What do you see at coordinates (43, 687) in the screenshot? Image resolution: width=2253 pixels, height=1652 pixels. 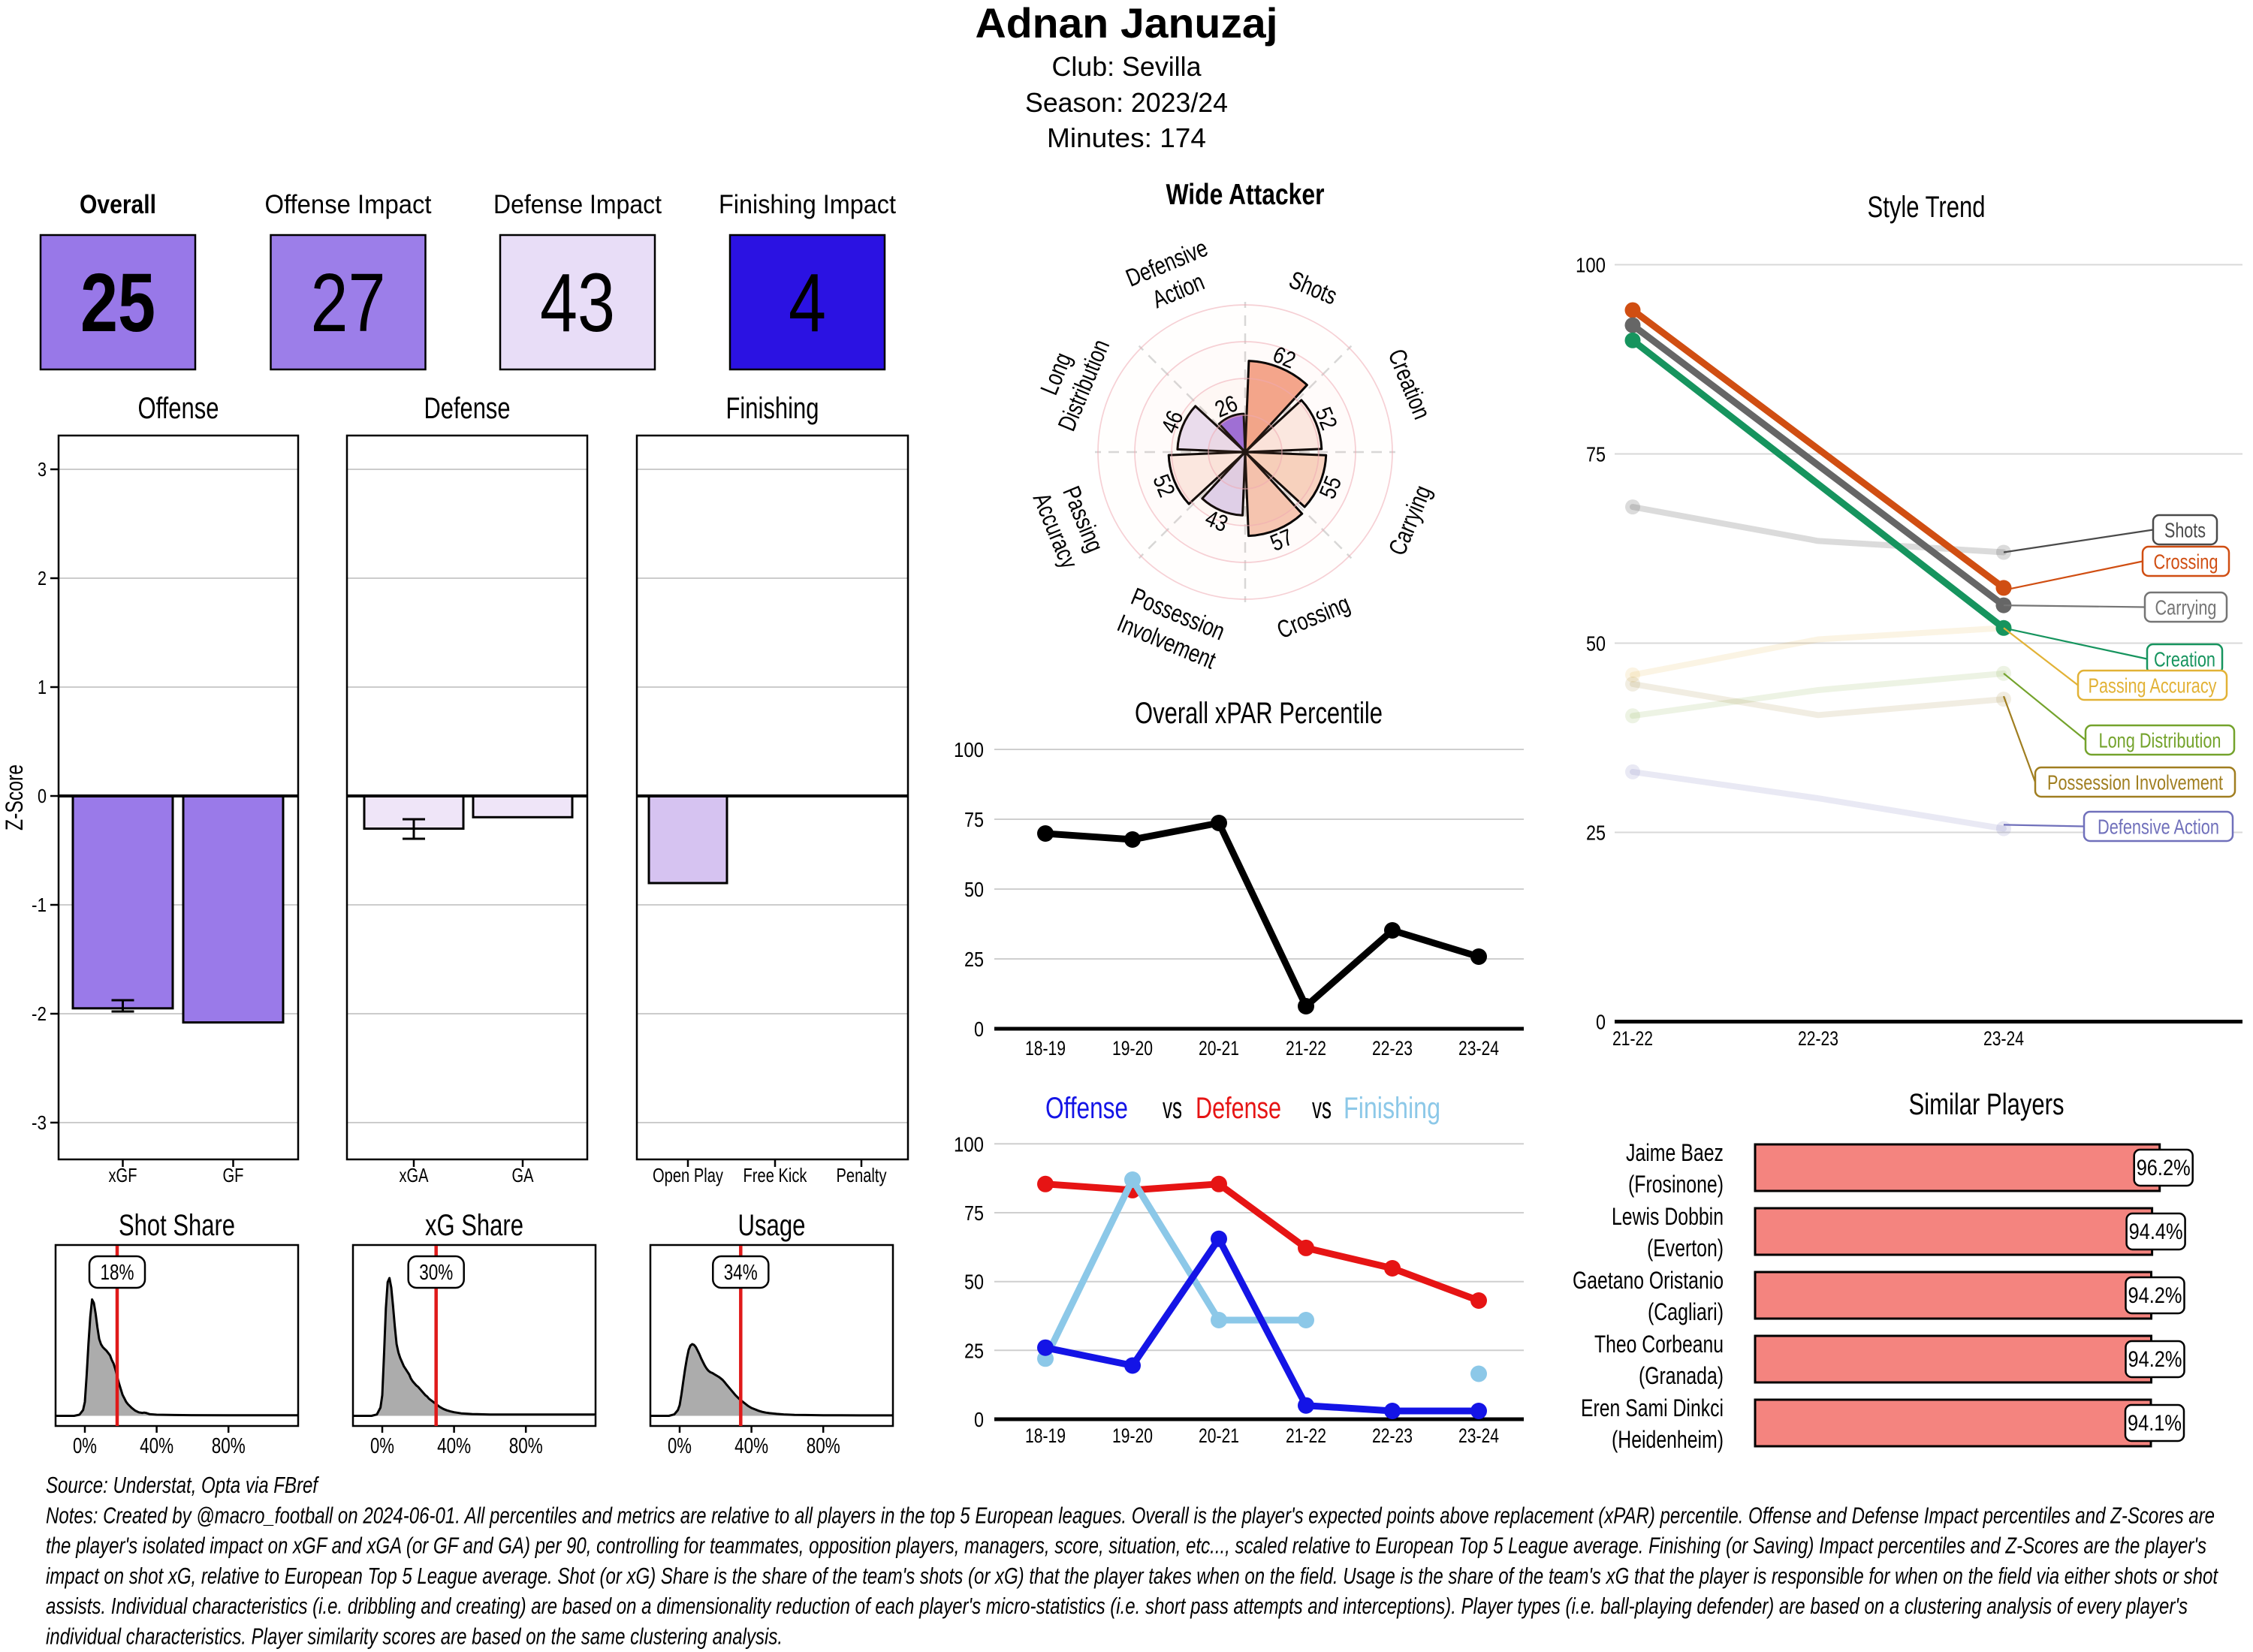 I see `svg-text: 1` at bounding box center [43, 687].